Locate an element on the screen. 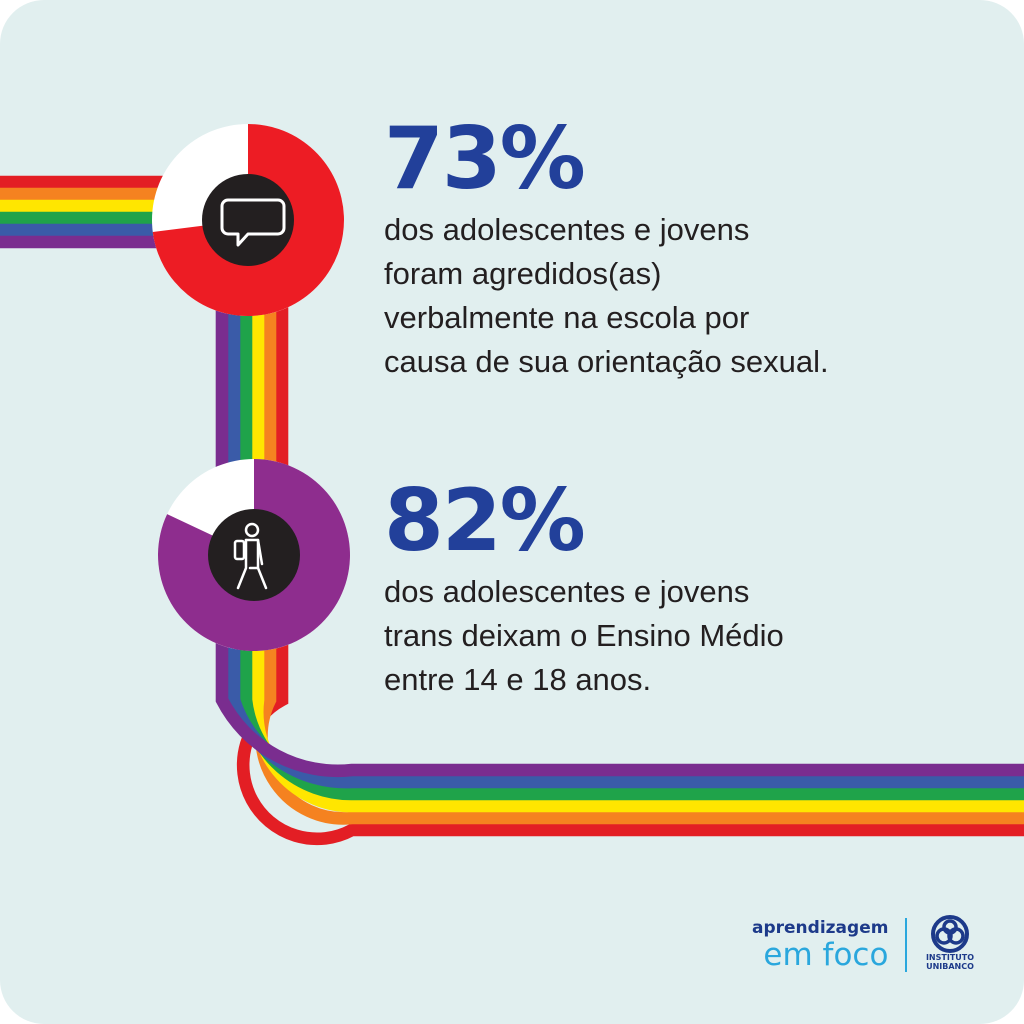 This screenshot has width=1024, height=1024. donut-1-icon-disc is located at coordinates (248, 220).